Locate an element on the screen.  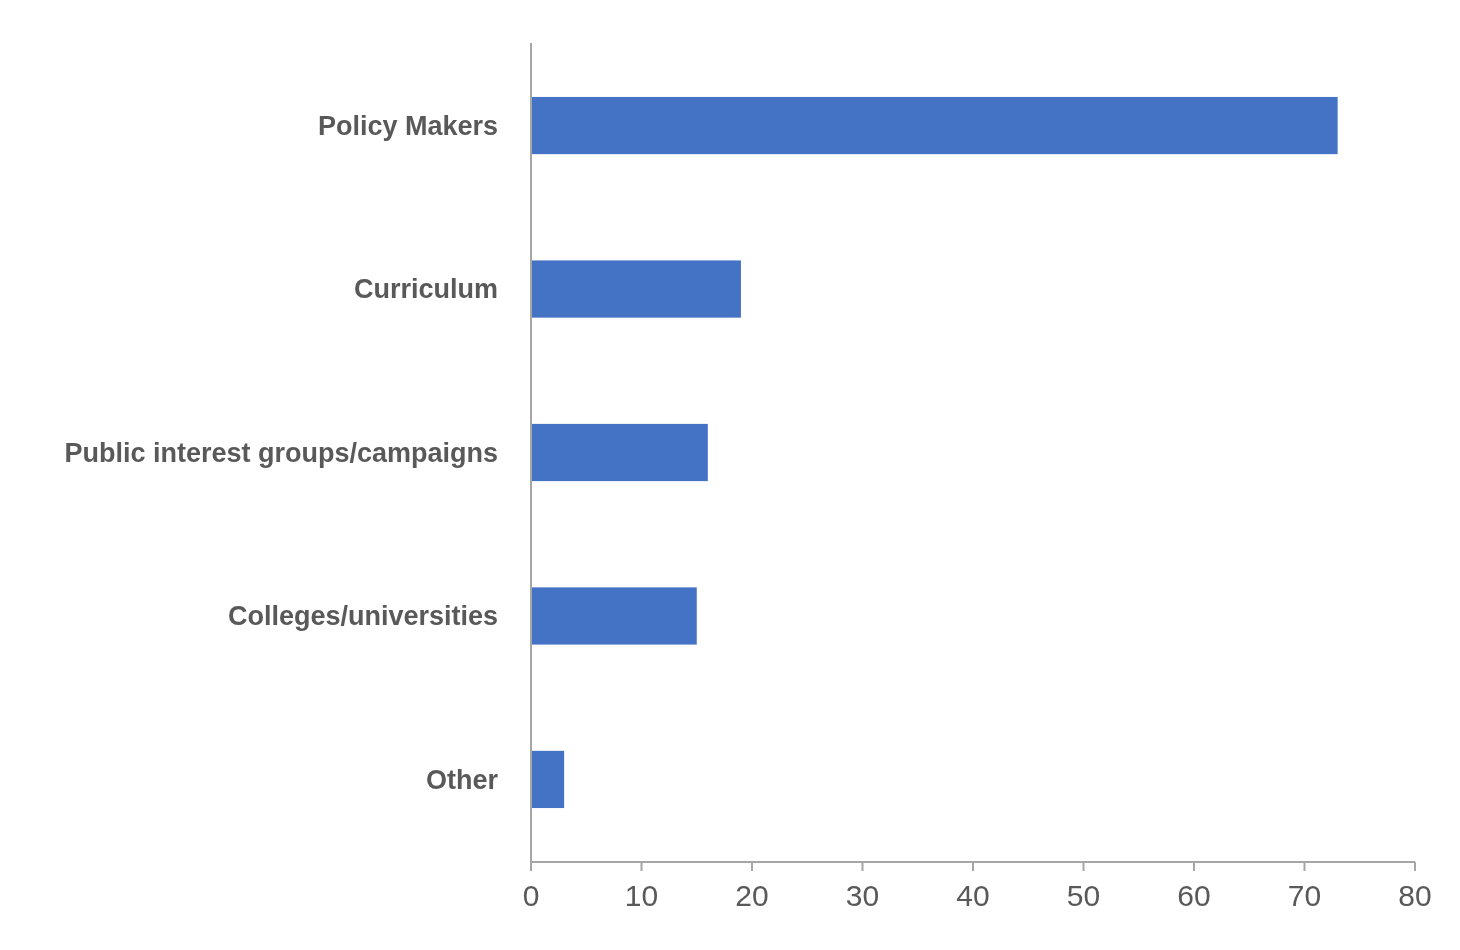
x-tick-label: 40 is located at coordinates (973, 895).